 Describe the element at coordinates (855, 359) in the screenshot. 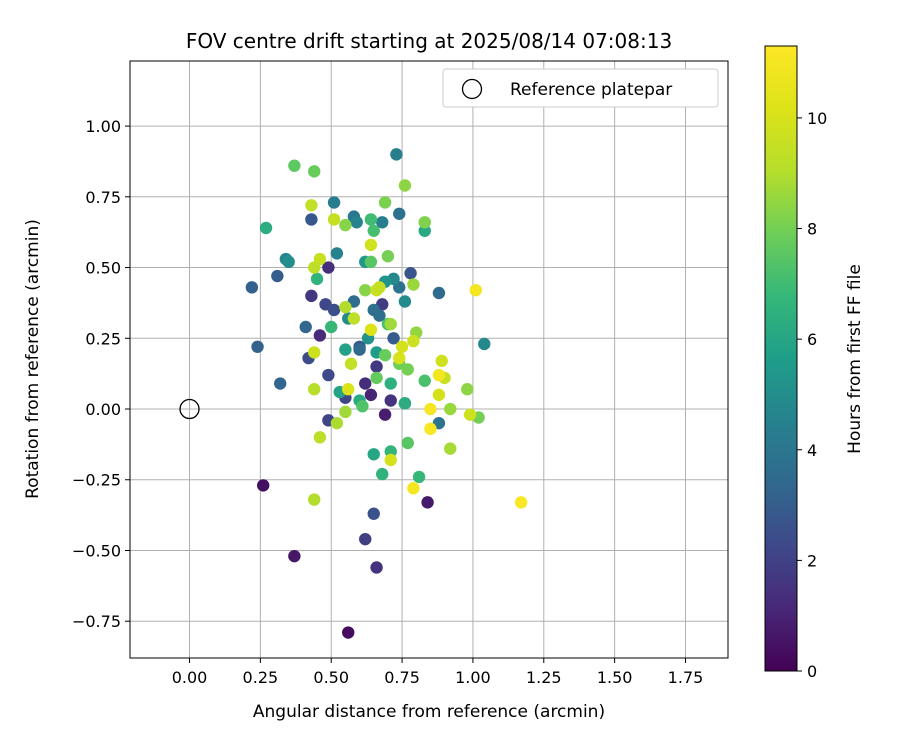

I see `colorbar-label: Hours from first FF file` at that location.